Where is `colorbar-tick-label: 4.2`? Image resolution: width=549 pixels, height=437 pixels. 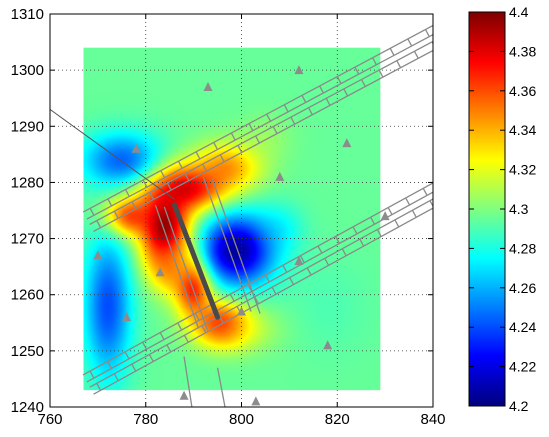
colorbar-tick-label: 4.2 is located at coordinates (519, 406).